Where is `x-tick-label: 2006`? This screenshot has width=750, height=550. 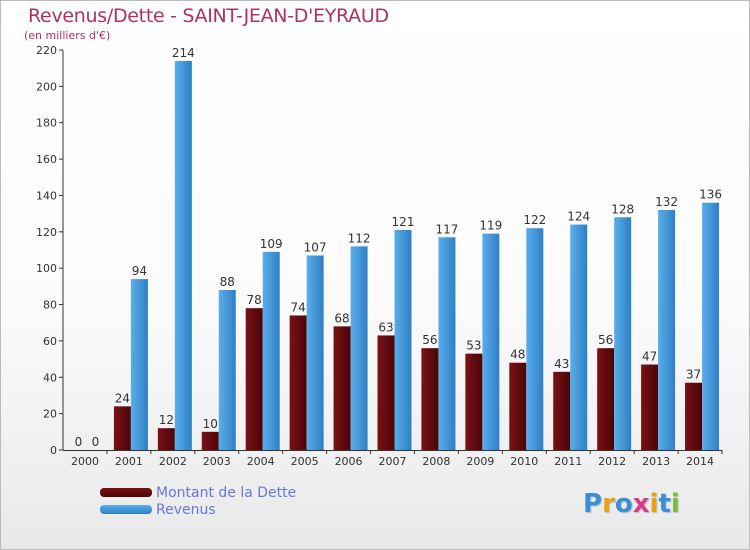
x-tick-label: 2006 is located at coordinates (349, 461).